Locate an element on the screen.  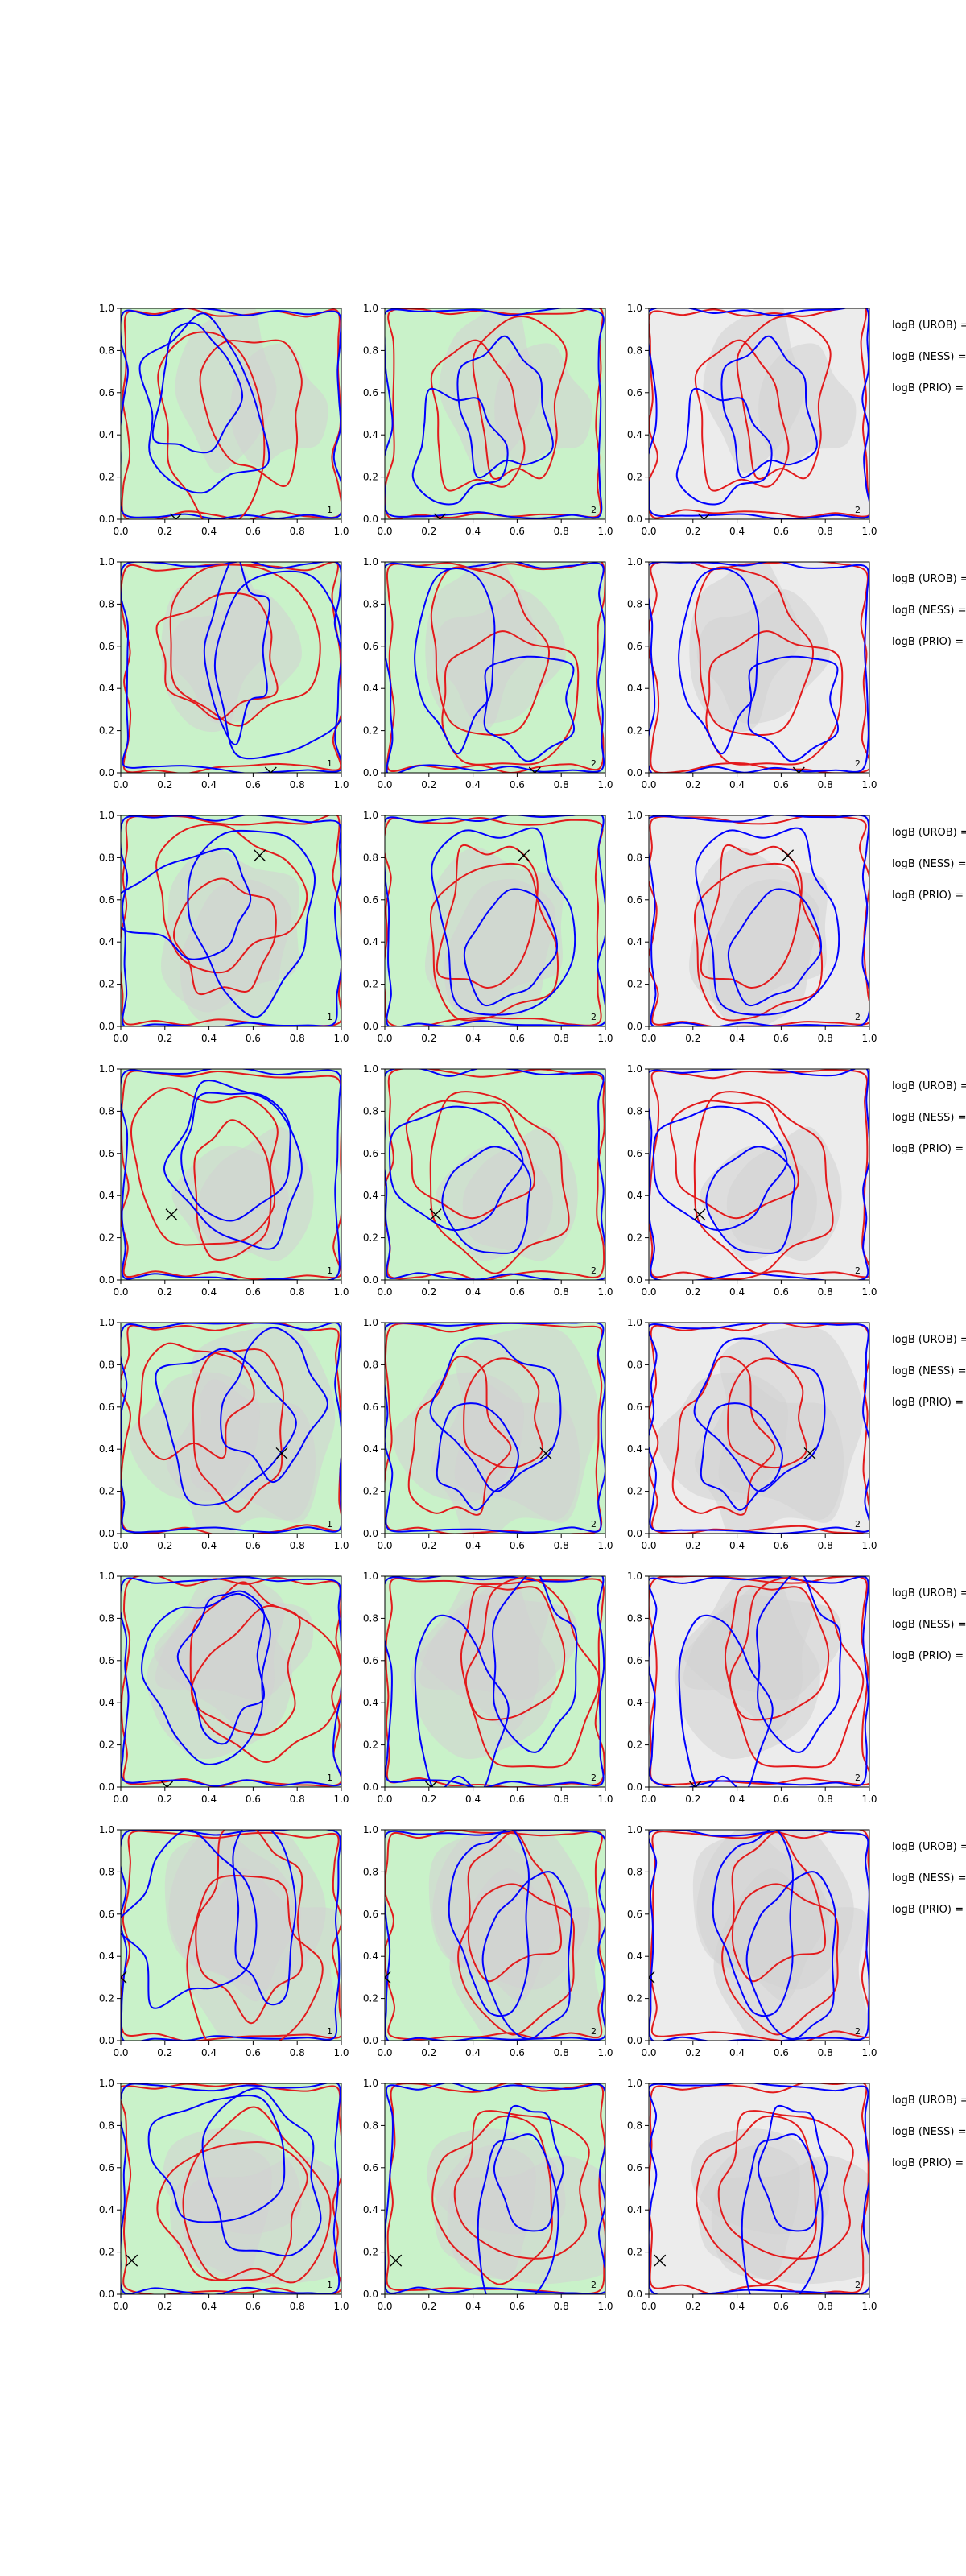
panel-r6-c2: 2 0.00.0 0.2 0.2 0.4 0.4 0.6 0.6 0.8 0.8 1.0 1.0 is located at coordinates (488, 1688).